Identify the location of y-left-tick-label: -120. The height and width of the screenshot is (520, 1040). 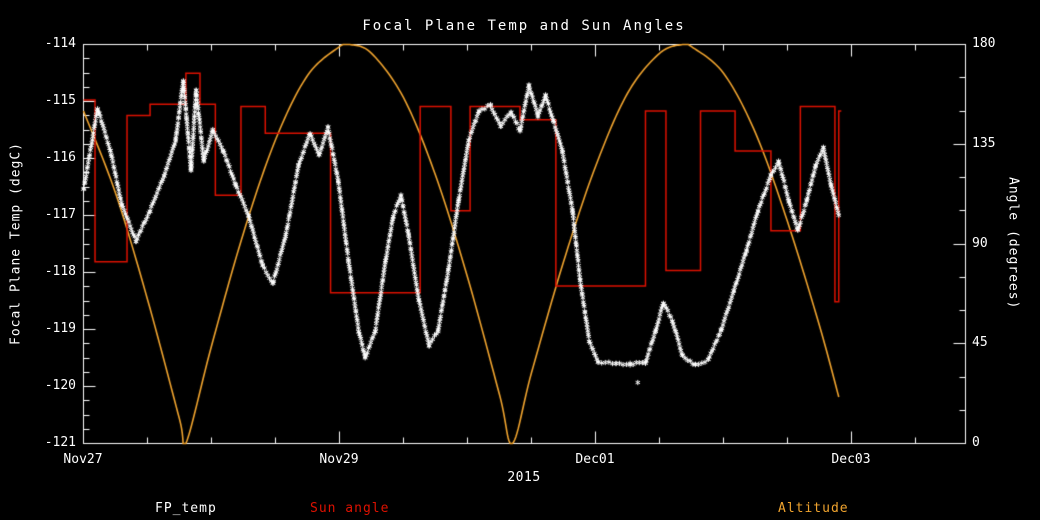
(60, 385).